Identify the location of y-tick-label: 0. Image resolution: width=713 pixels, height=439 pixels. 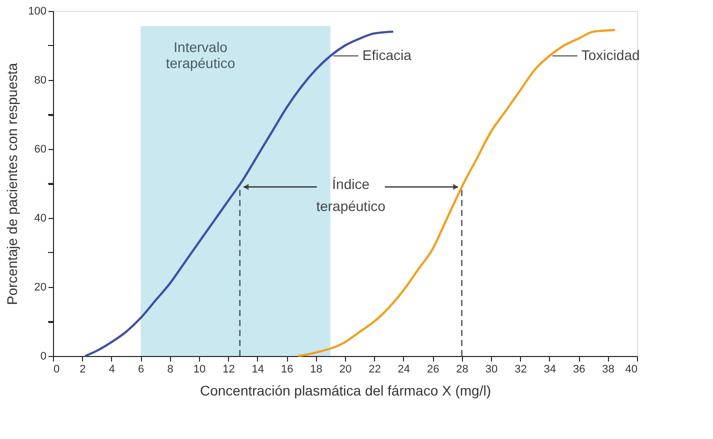
(43, 356).